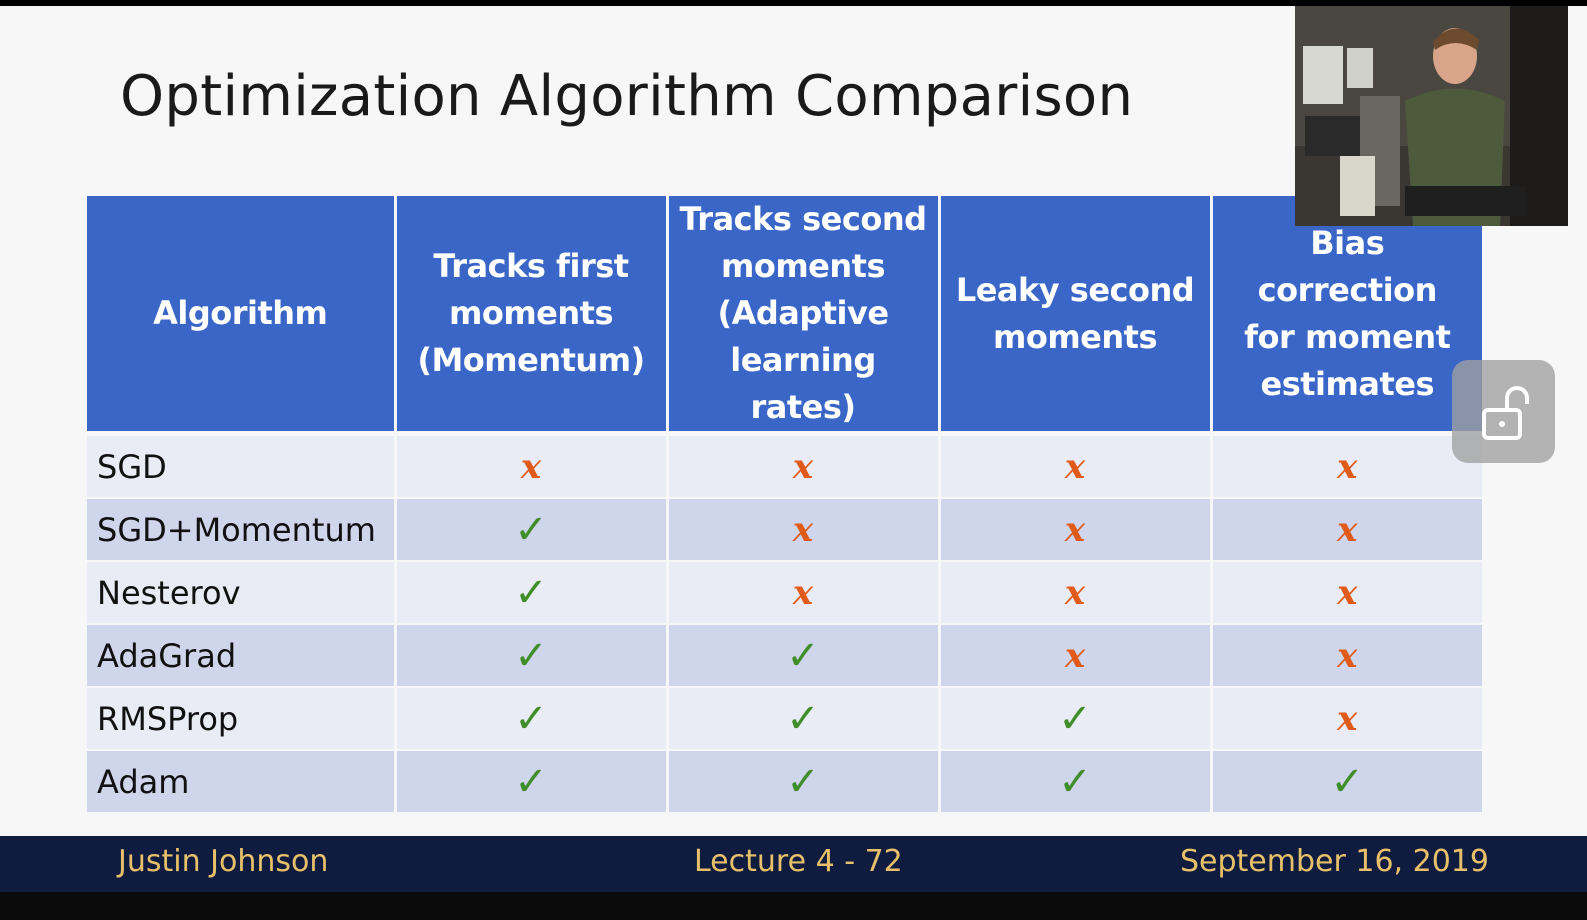 This screenshot has width=1587, height=920. Describe the element at coordinates (223, 861) in the screenshot. I see `footer-author: Justin Johnson` at that location.